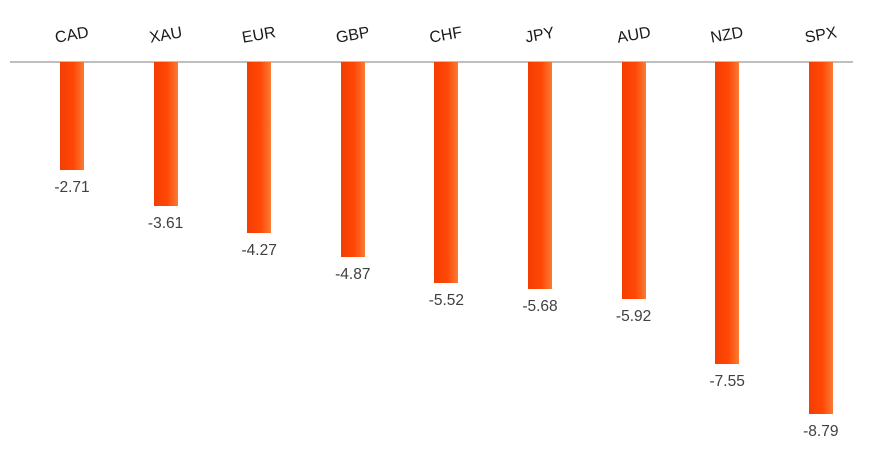 Image resolution: width=870 pixels, height=461 pixels. Describe the element at coordinates (821, 431) in the screenshot. I see `value-label-spx: -8.79` at that location.